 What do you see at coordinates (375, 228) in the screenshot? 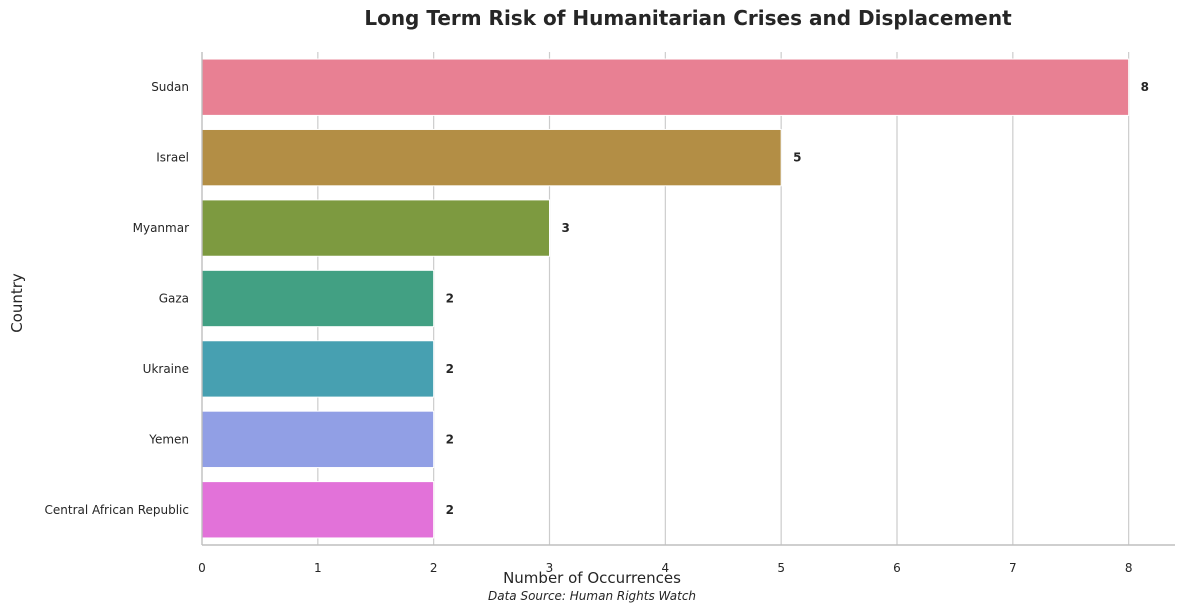
I see `bar-myanmar` at bounding box center [375, 228].